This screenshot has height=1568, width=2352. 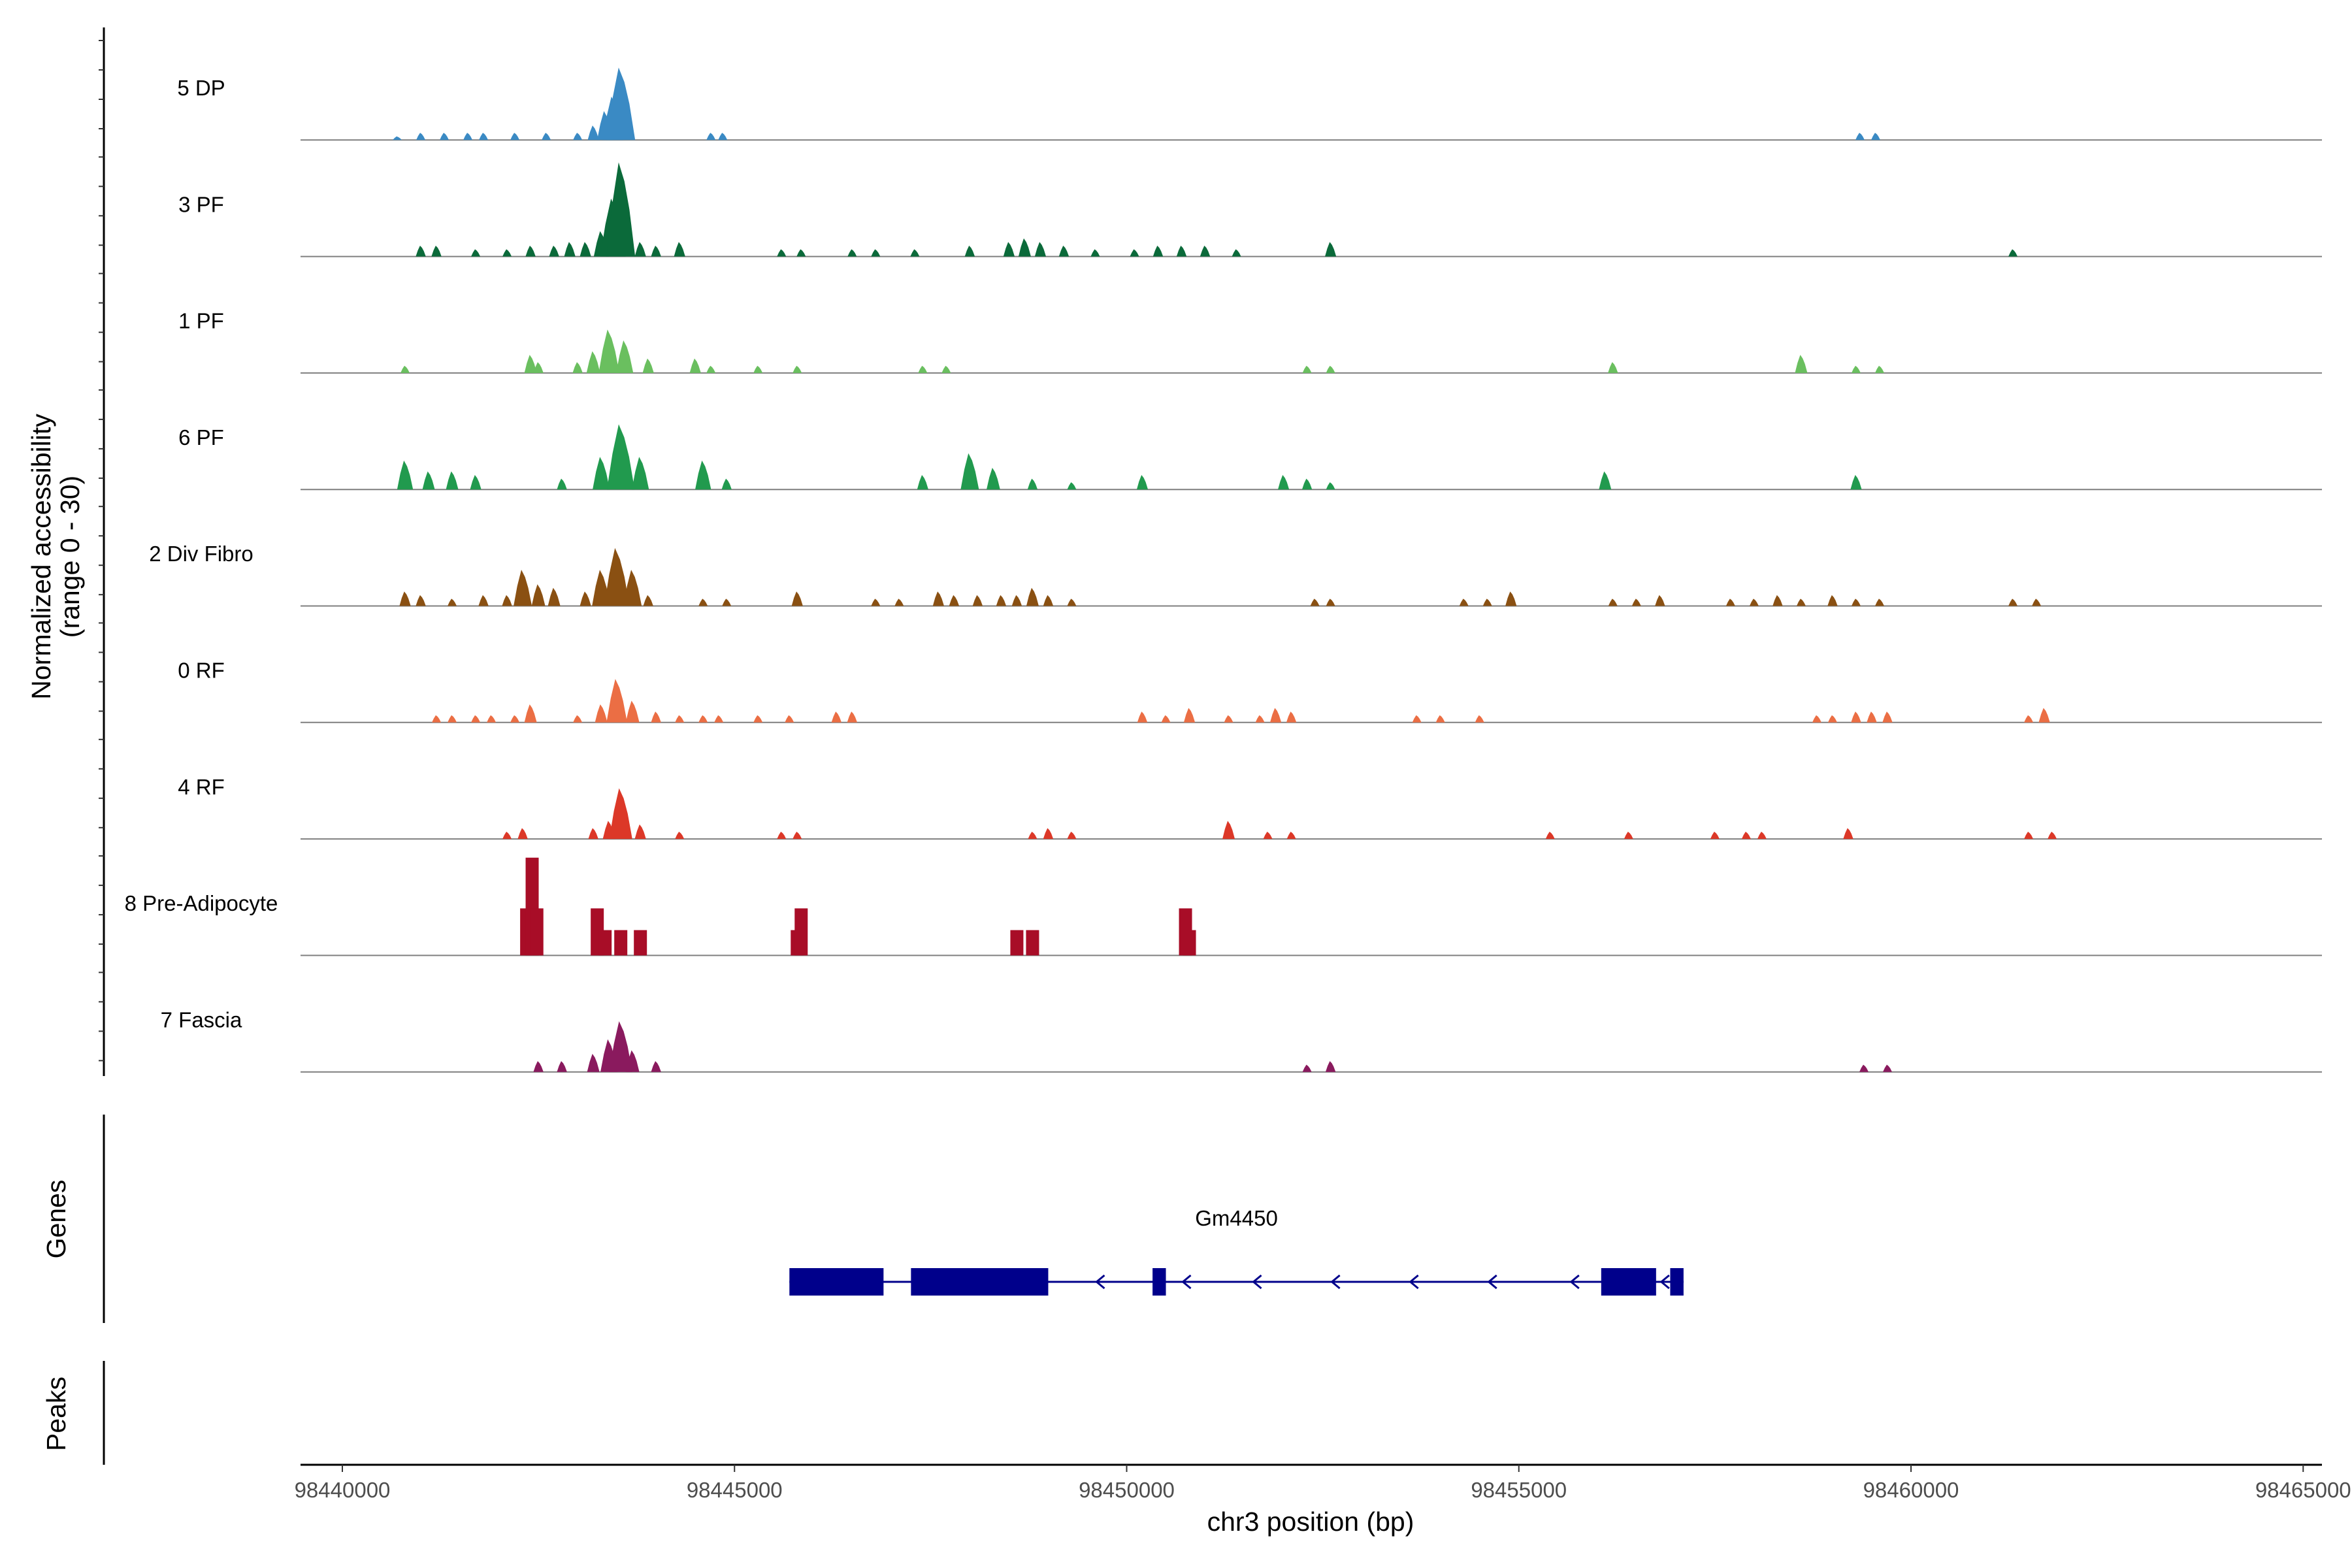 What do you see at coordinates (1249, 104) in the screenshot?
I see `track-5-dp: 5 DP` at bounding box center [1249, 104].